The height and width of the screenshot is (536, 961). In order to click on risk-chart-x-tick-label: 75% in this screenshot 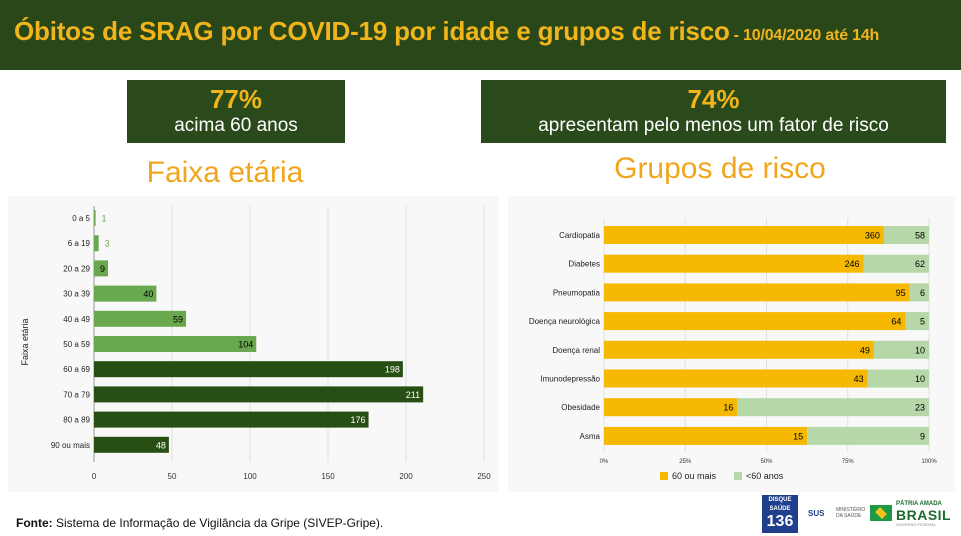, I will do `click(848, 462)`.